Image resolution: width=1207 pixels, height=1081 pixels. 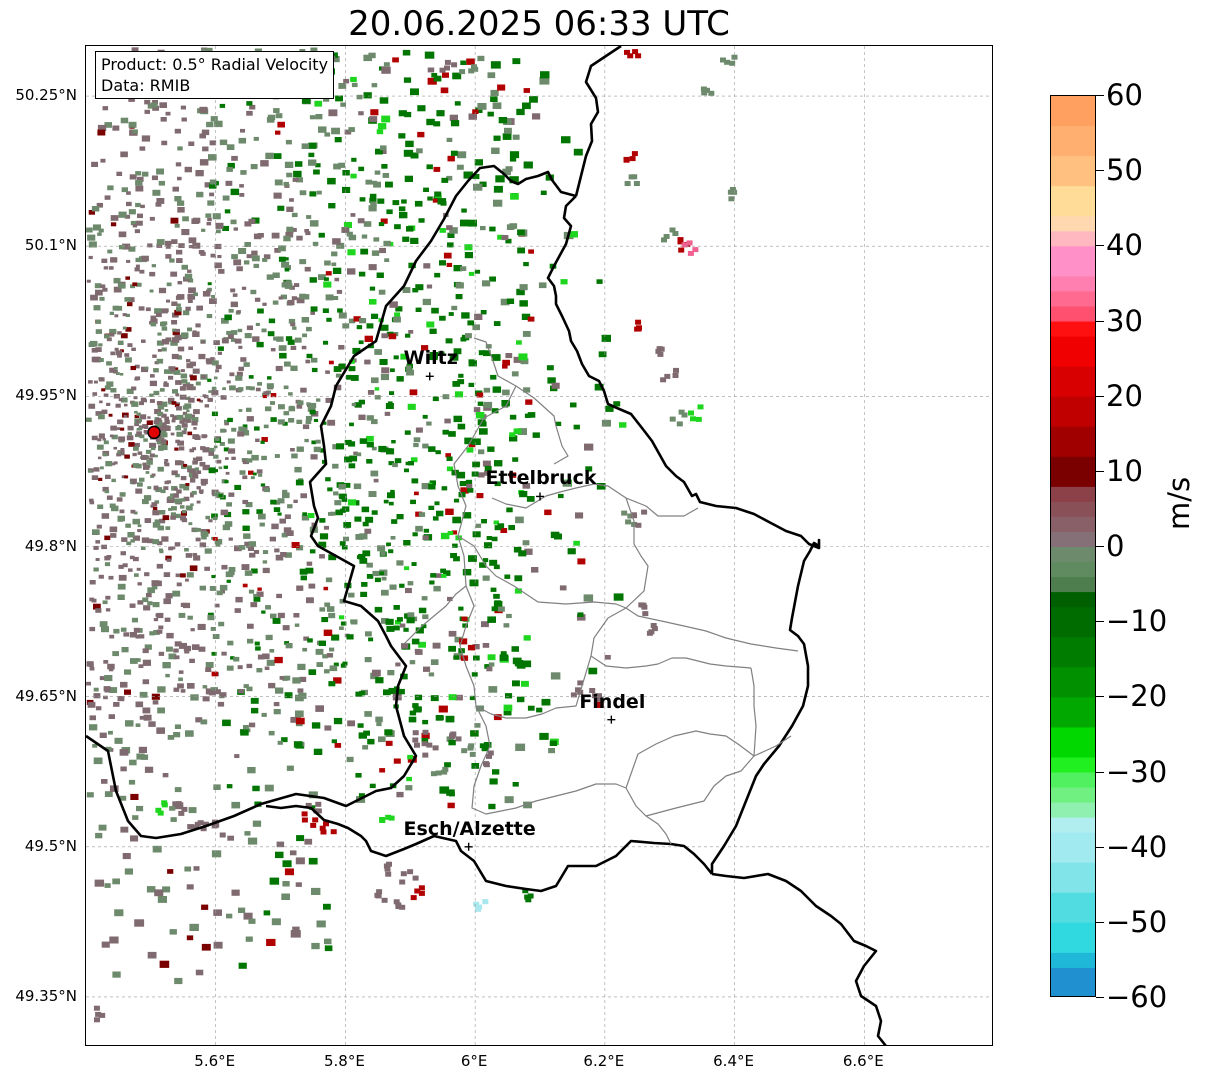 What do you see at coordinates (1100, 471) in the screenshot?
I see `colorbar-tick-mark` at bounding box center [1100, 471].